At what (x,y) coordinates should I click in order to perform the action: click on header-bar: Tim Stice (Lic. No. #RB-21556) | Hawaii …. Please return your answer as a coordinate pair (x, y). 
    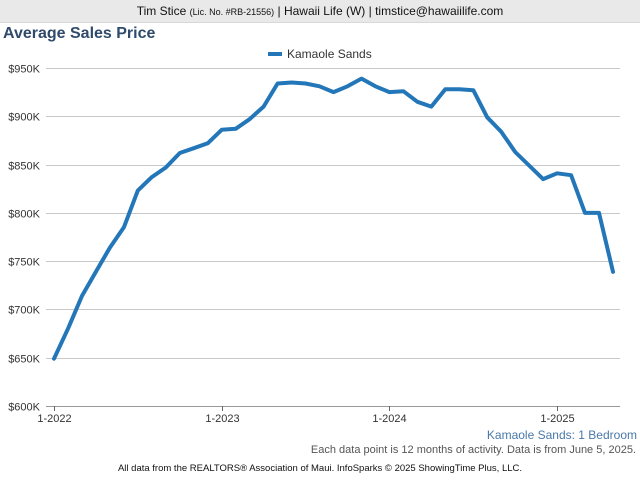
    Looking at the image, I should click on (320, 11).